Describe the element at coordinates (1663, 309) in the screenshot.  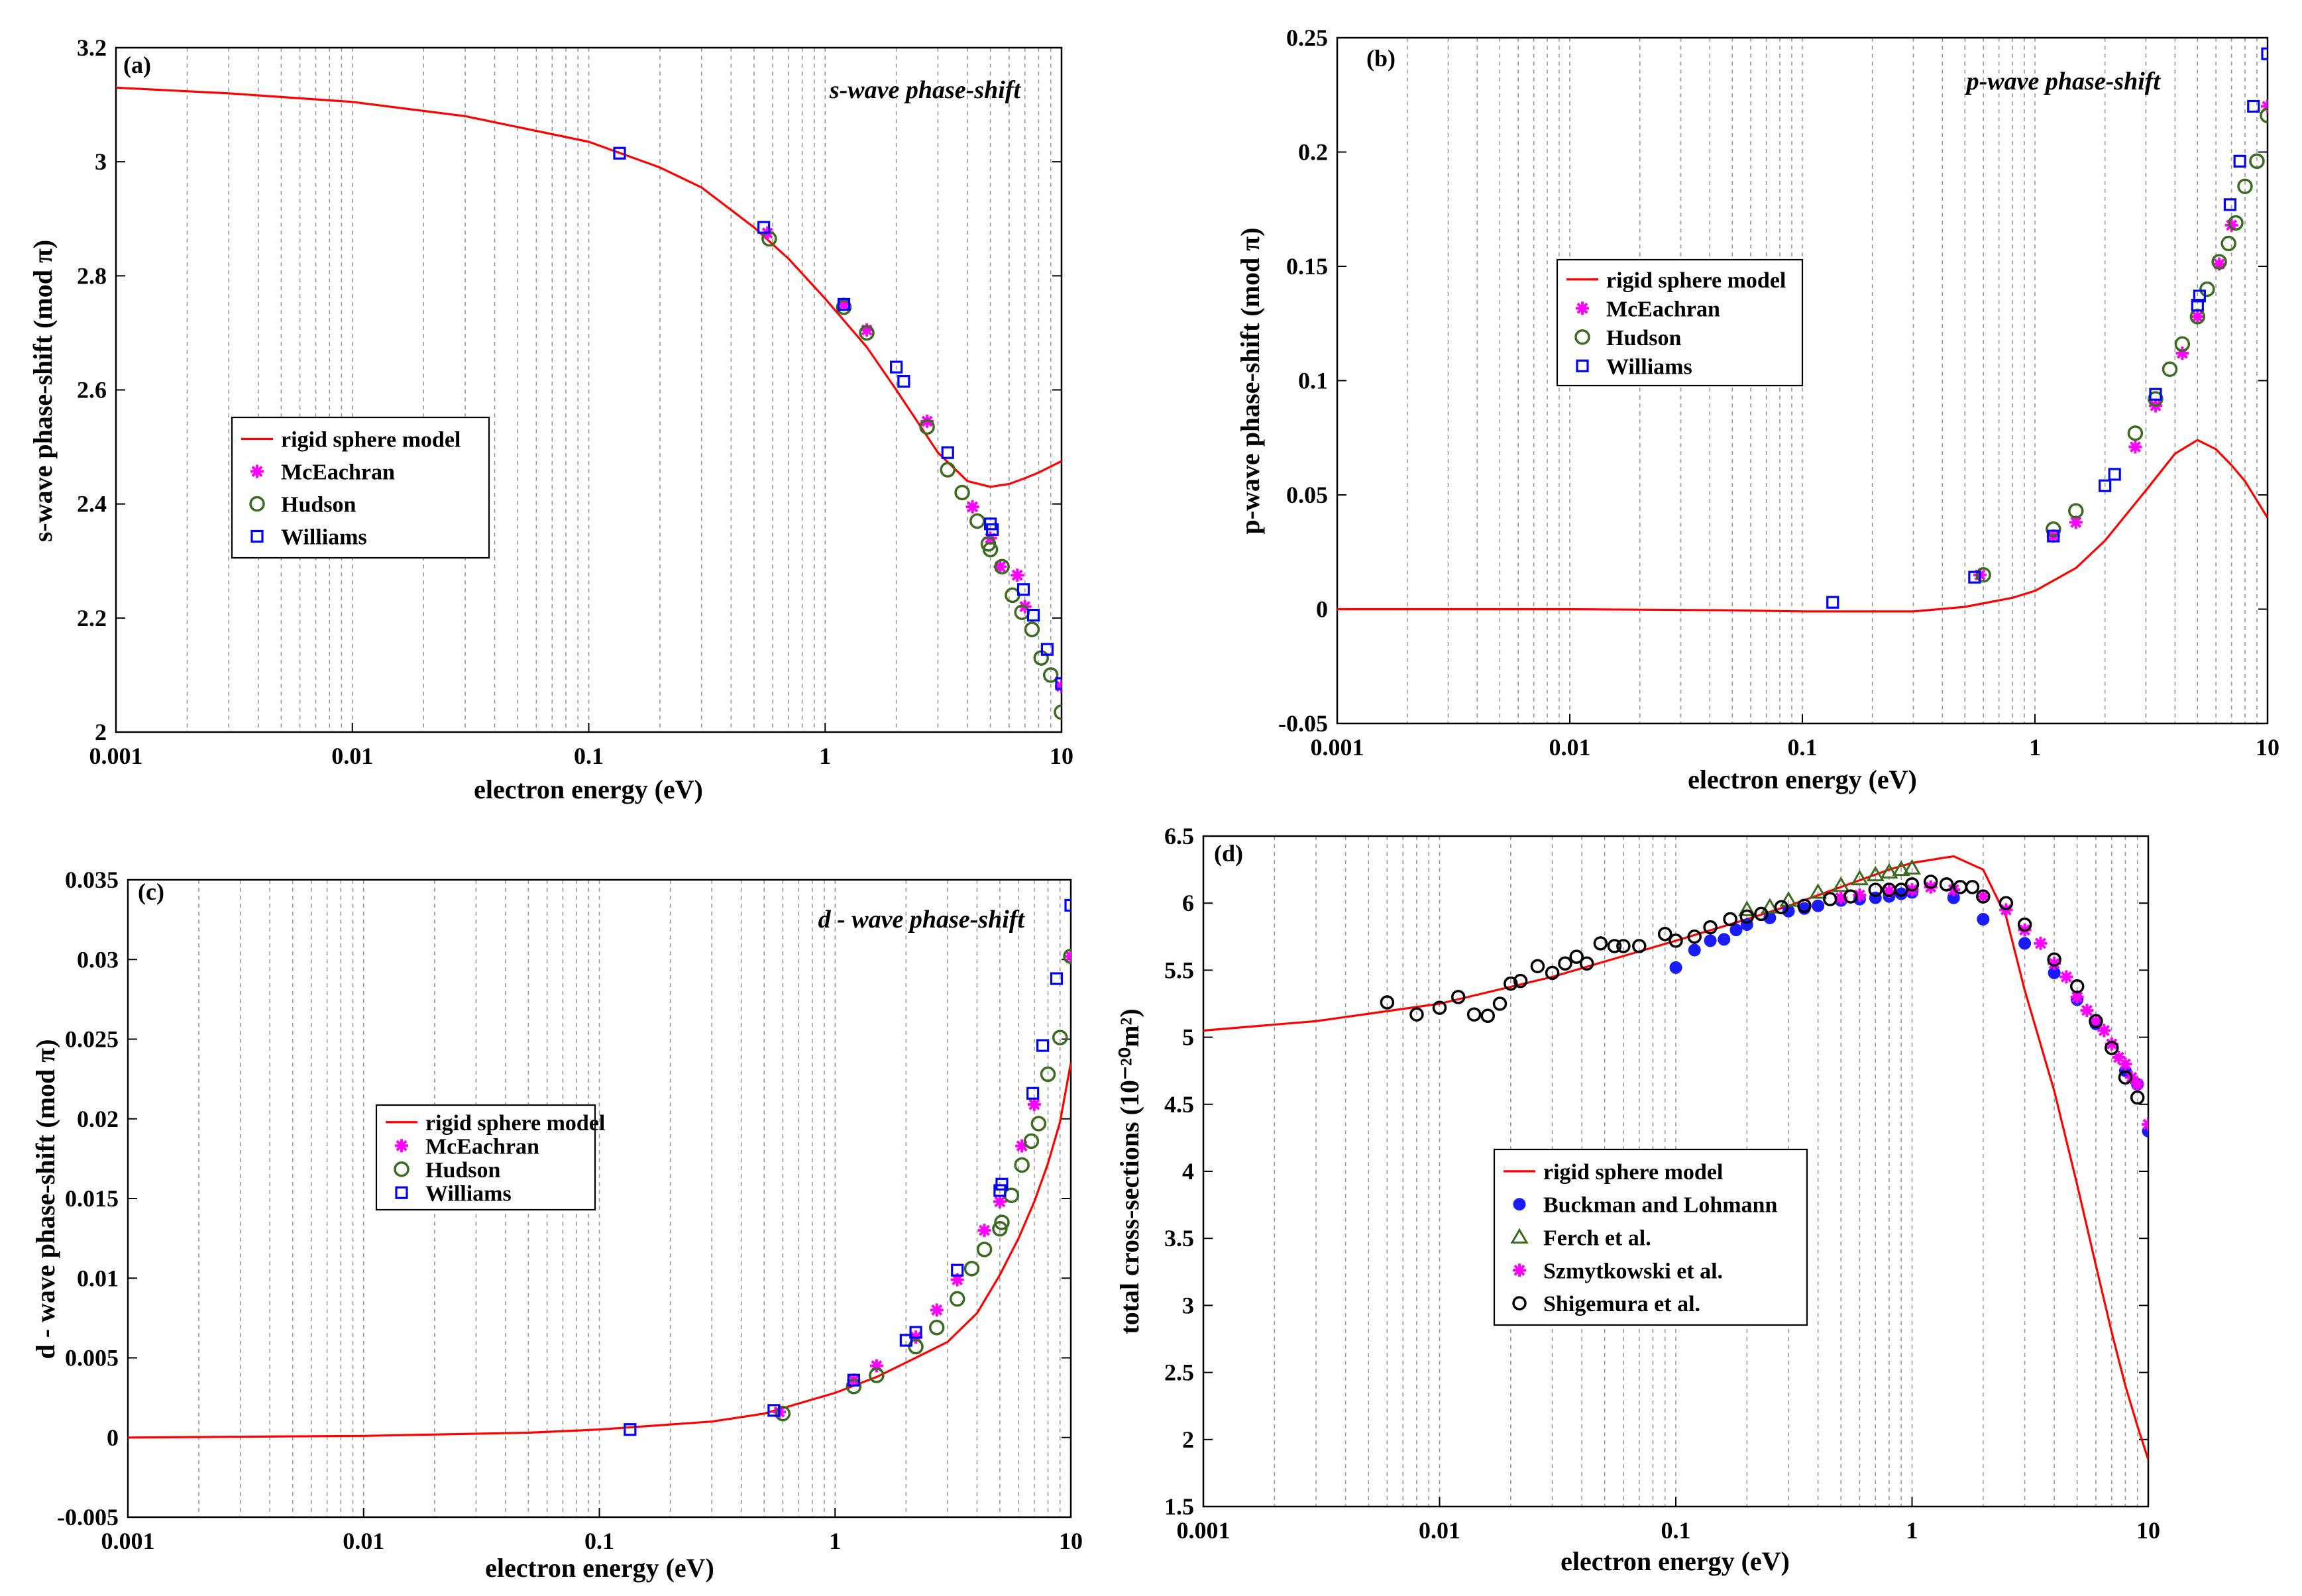
I see `legend-label: McEachran` at that location.